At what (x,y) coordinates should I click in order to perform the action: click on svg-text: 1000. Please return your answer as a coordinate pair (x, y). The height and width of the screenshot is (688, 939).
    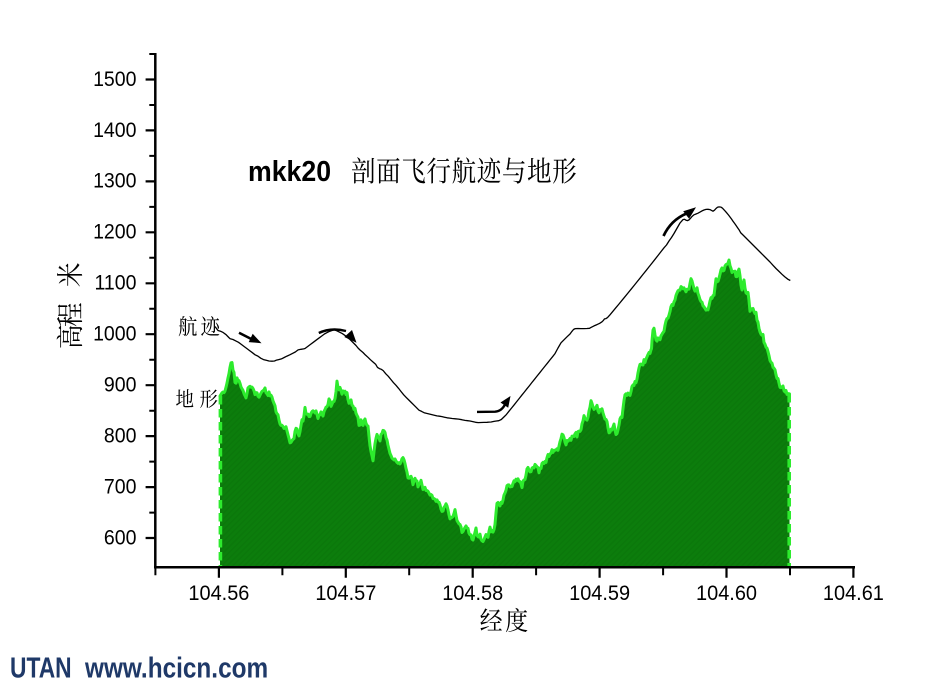
    Looking at the image, I should click on (114, 334).